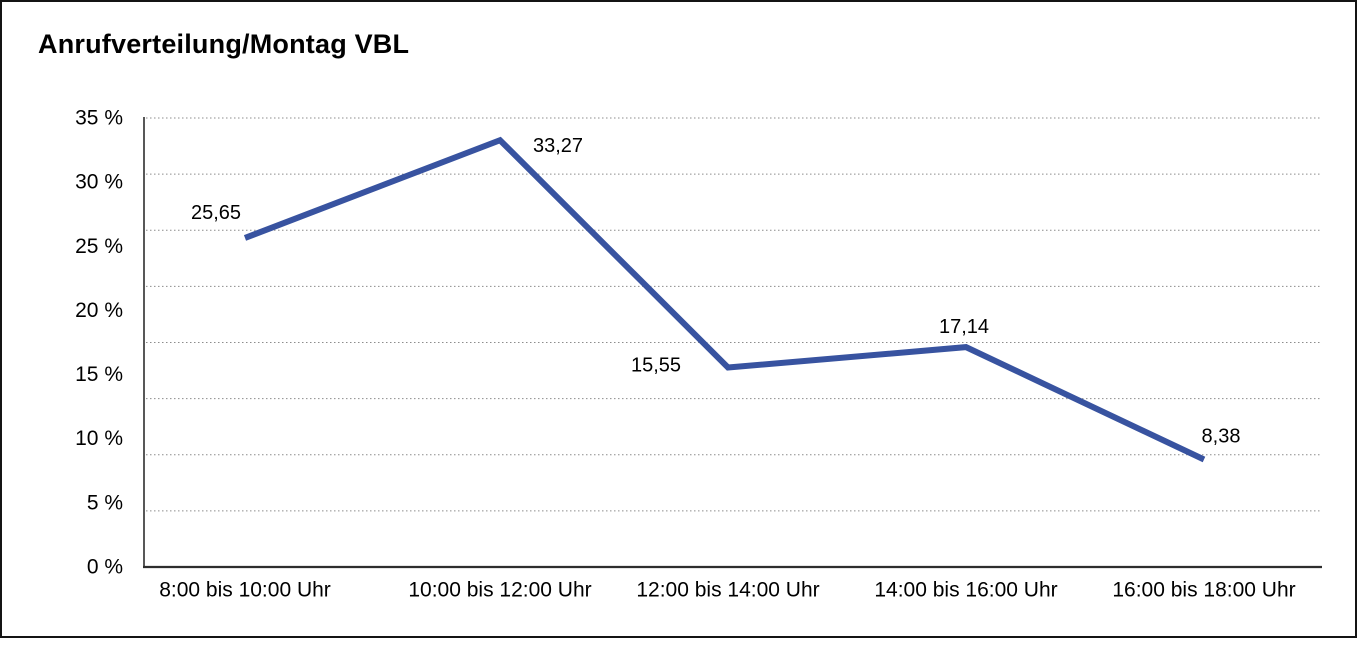 The image size is (1363, 646). What do you see at coordinates (99, 438) in the screenshot?
I see `y-tick-label: 10 %` at bounding box center [99, 438].